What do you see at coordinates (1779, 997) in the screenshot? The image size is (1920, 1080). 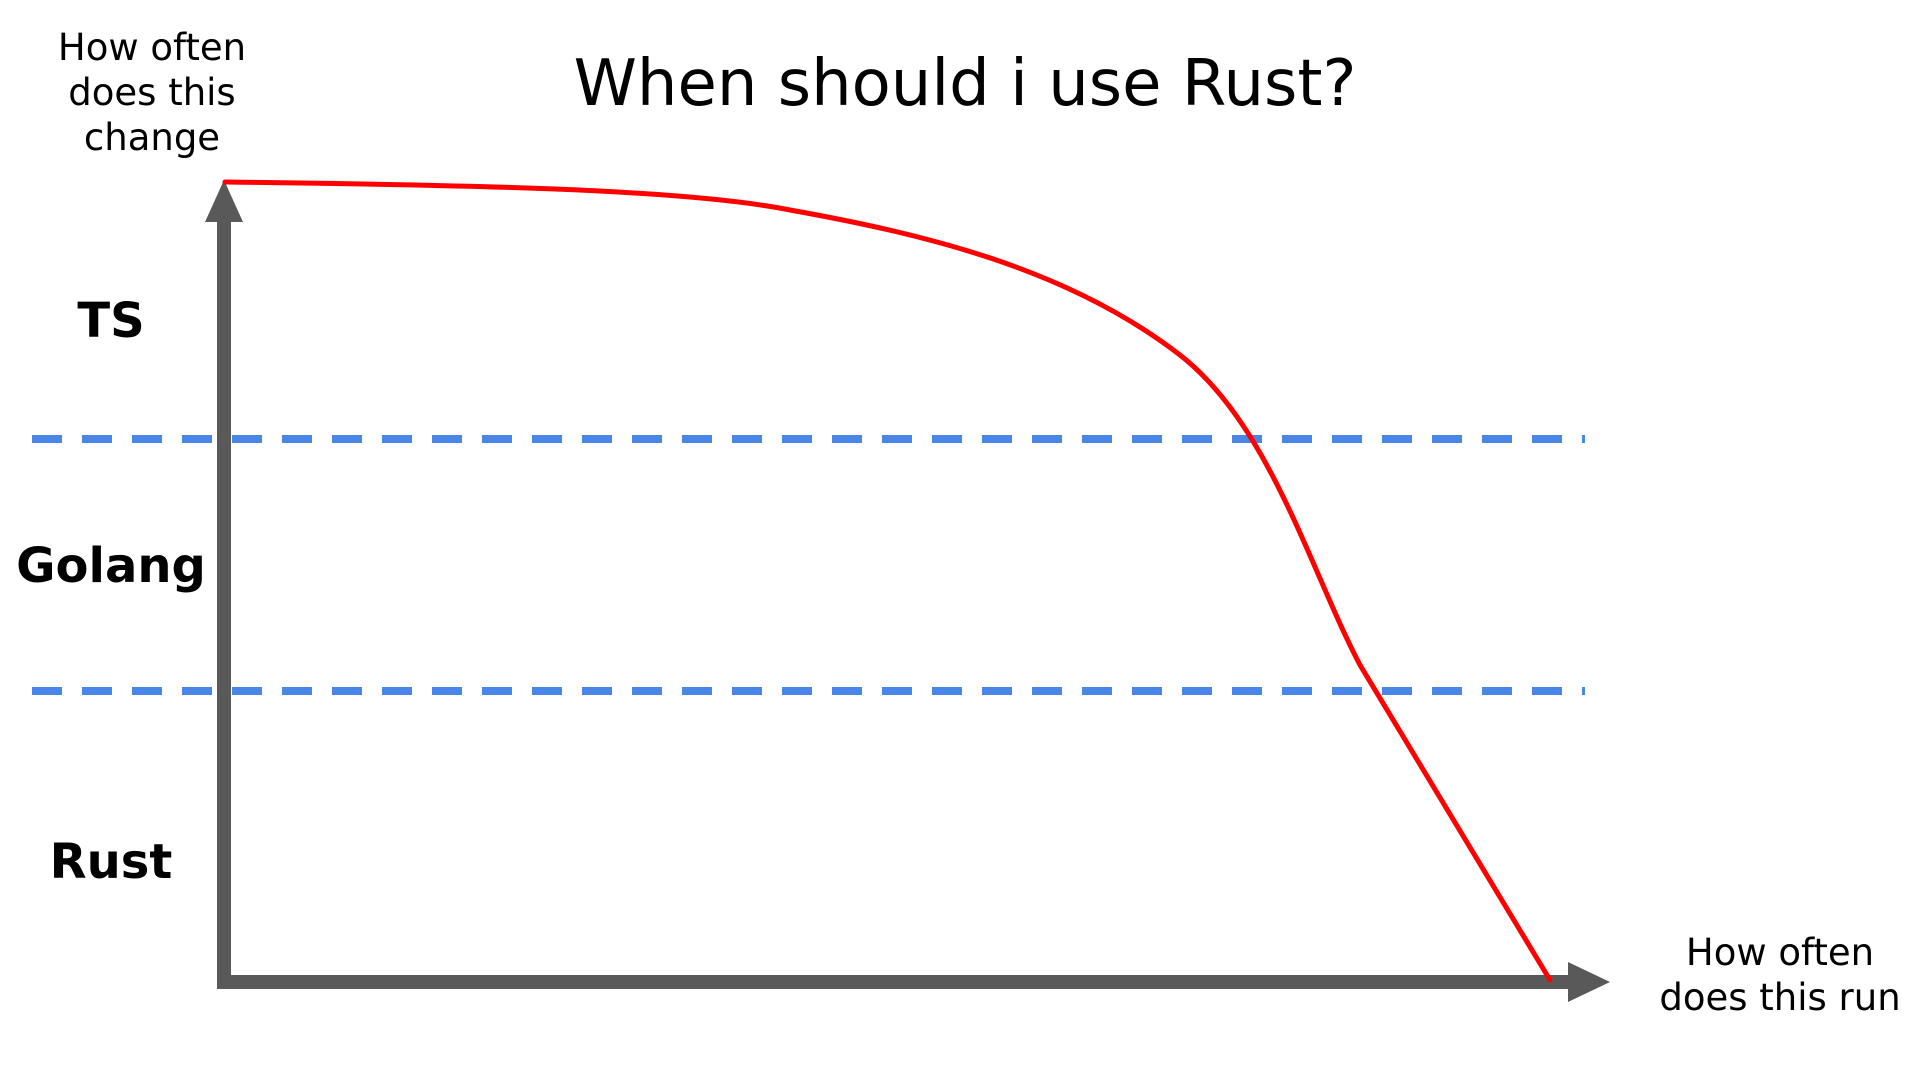 I see `x-axis-label-line-2: does this run` at bounding box center [1779, 997].